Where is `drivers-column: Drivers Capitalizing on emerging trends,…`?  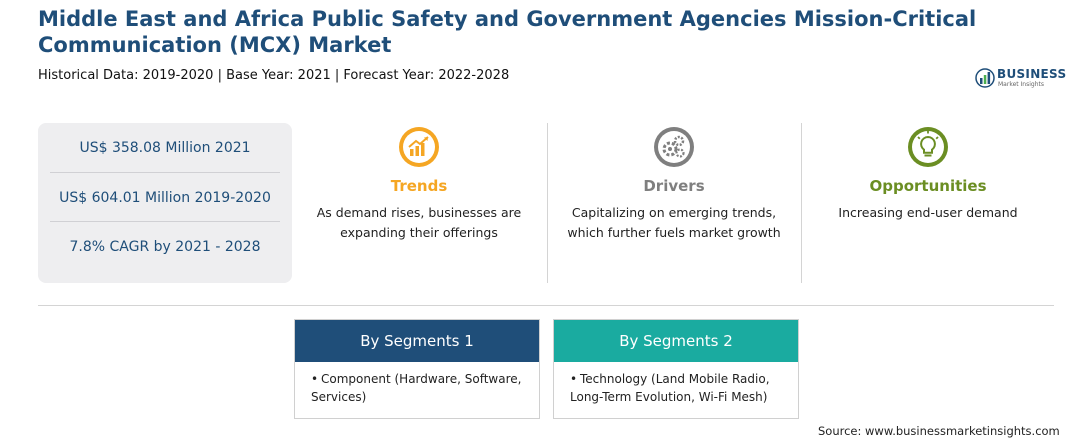 drivers-column: Drivers Capitalizing on emerging trends,… is located at coordinates (674, 184).